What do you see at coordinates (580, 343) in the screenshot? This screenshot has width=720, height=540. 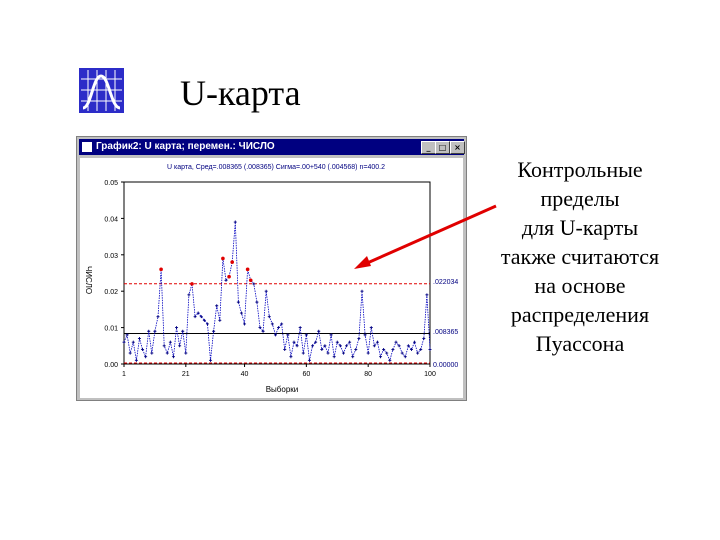 I see `paragraph-line: Пуассона` at bounding box center [580, 343].